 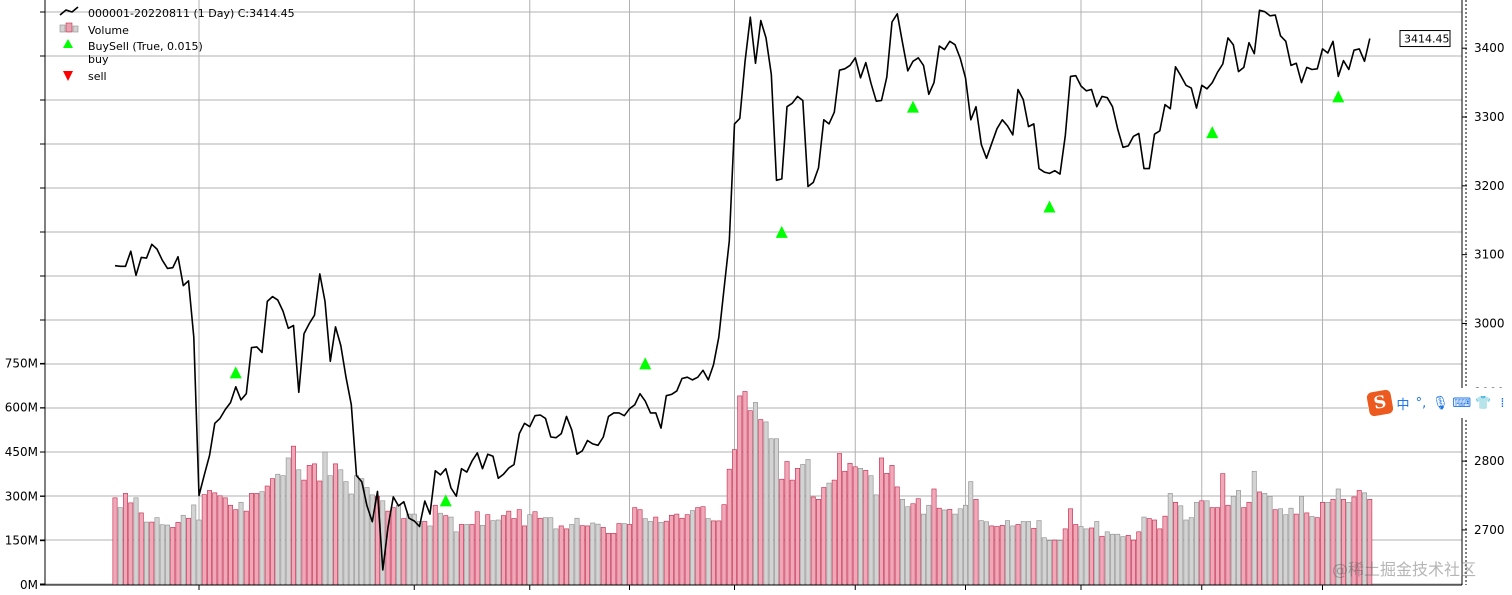 I want to click on legend-line-icon, so click(x=69, y=11).